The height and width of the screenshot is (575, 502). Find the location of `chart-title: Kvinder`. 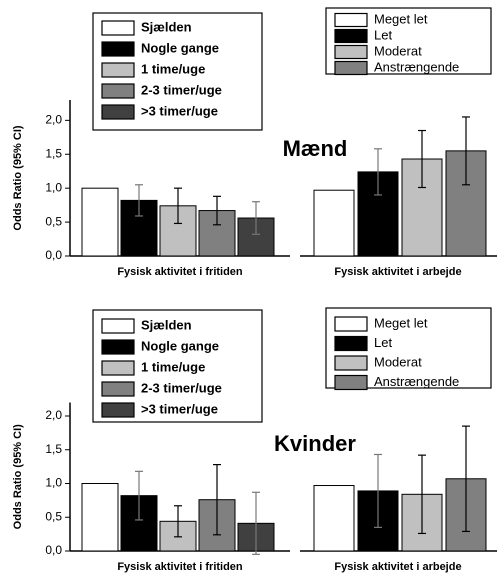

chart-title: Kvinder is located at coordinates (315, 443).